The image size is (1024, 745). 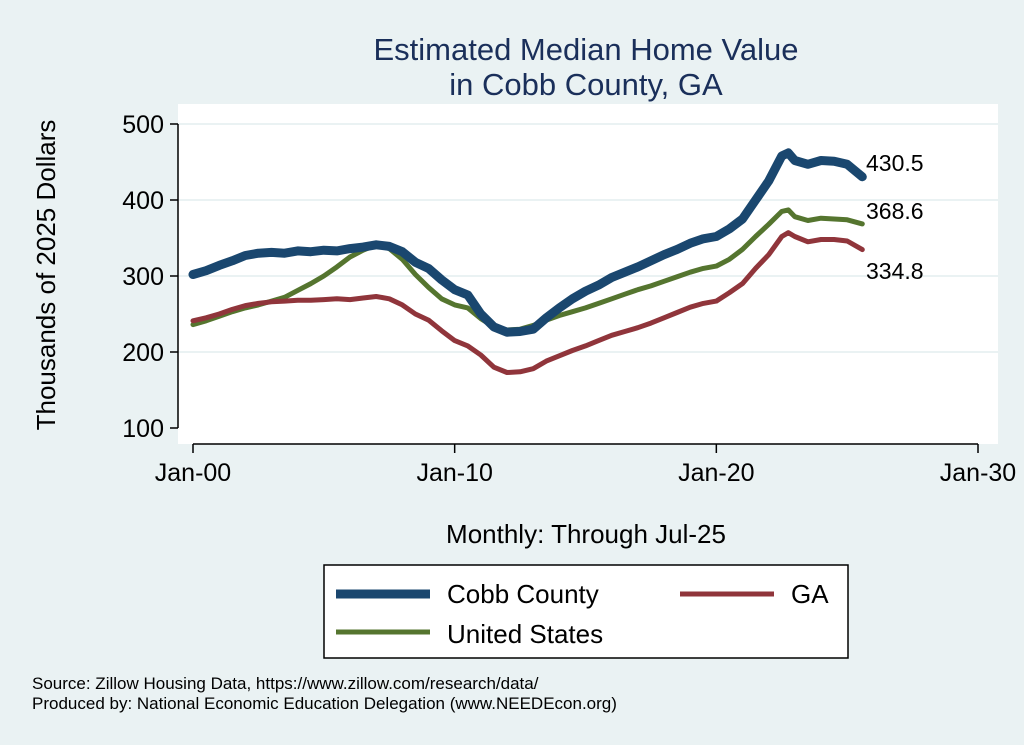 I want to click on legend-item-ga: GA, so click(x=754, y=594).